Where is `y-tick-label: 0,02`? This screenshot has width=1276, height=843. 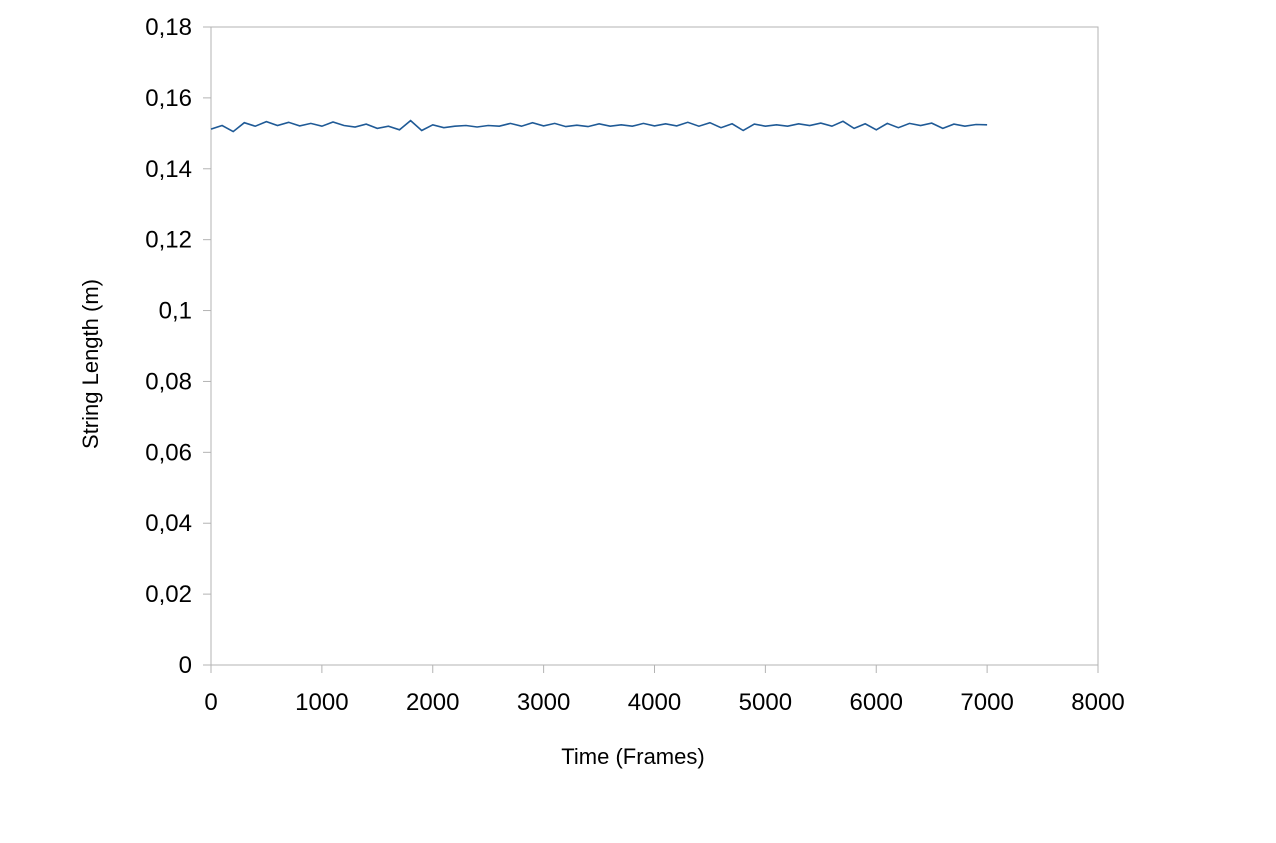
y-tick-label: 0,02 is located at coordinates (168, 594).